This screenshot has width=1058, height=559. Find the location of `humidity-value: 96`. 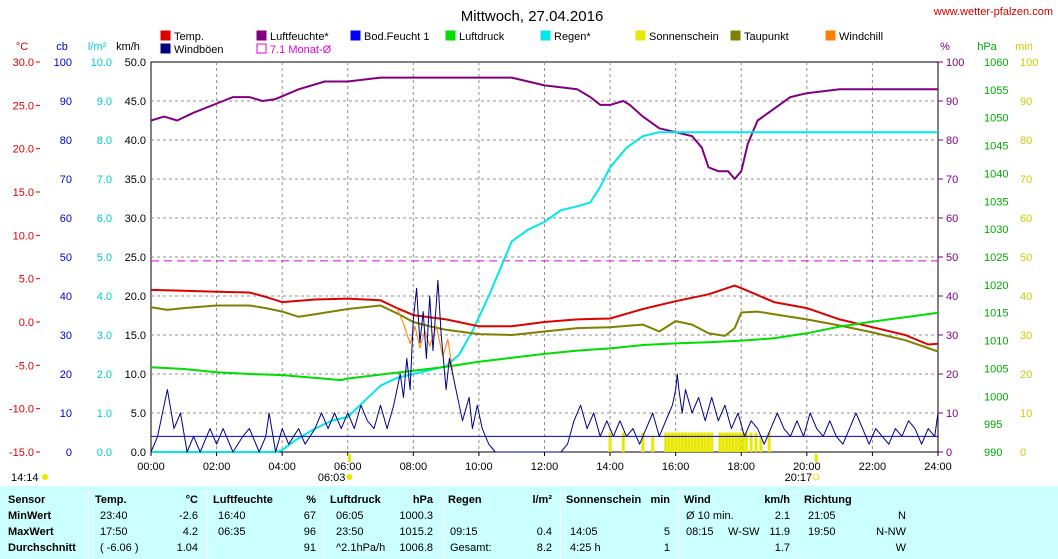

humidity-value: 96 is located at coordinates (309, 532).